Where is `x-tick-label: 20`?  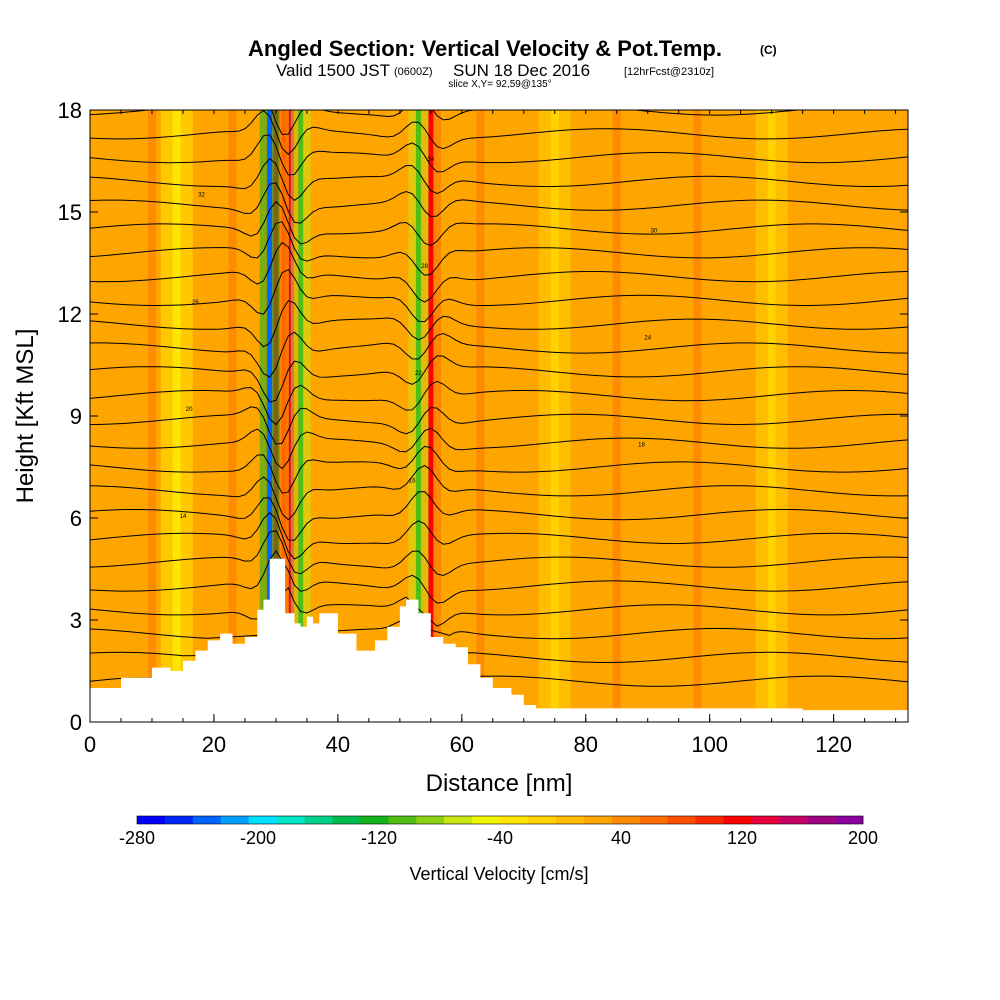 x-tick-label: 20 is located at coordinates (214, 744).